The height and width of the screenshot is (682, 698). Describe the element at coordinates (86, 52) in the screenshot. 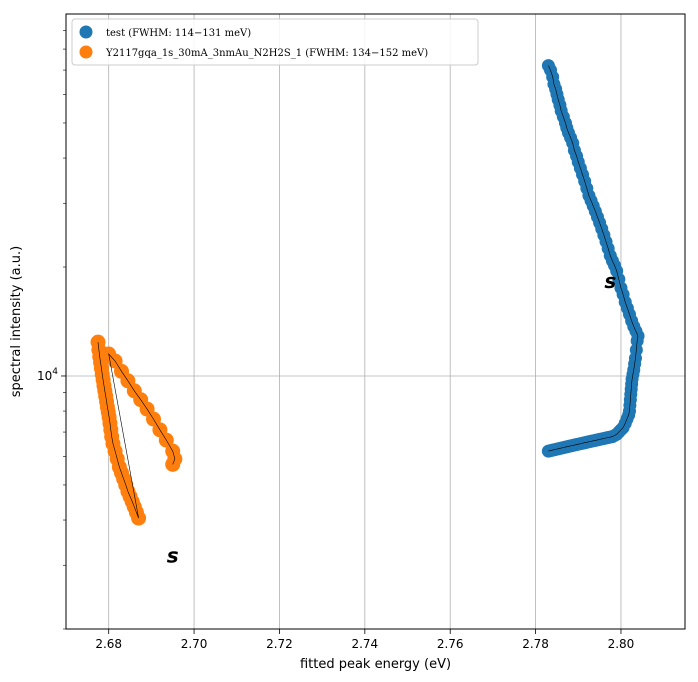

I see `legend-marker-sample` at that location.